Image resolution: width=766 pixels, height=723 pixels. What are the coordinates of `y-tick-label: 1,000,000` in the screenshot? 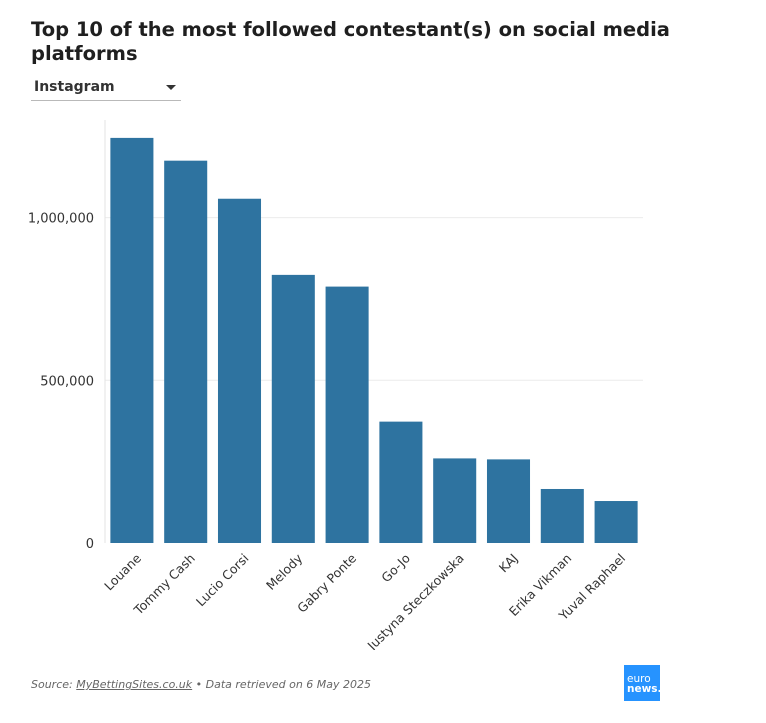 It's located at (61, 219).